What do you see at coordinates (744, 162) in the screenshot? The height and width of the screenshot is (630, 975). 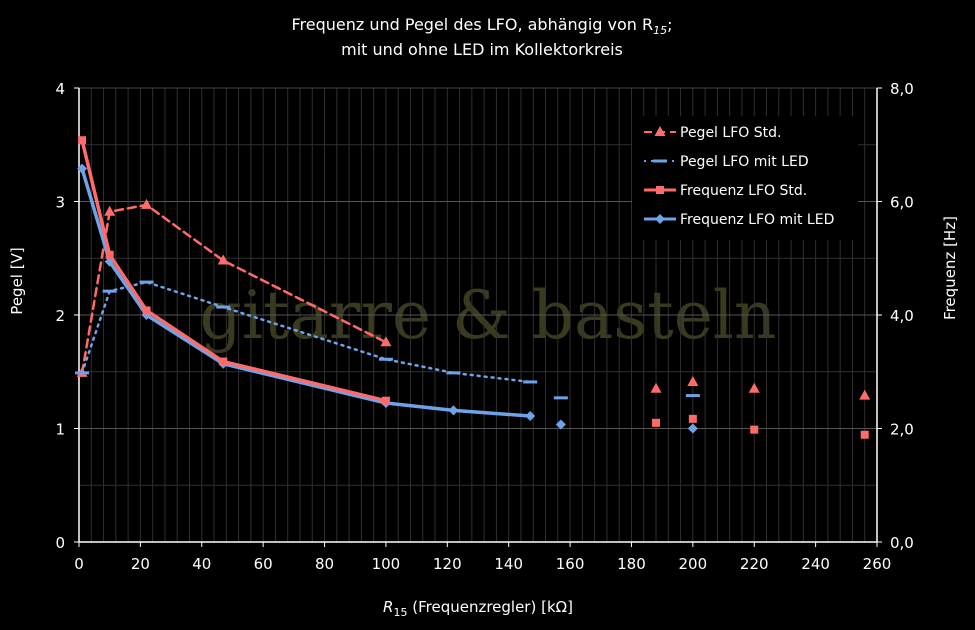 I see `legend-label: Pegel LFO mit LED` at bounding box center [744, 162].